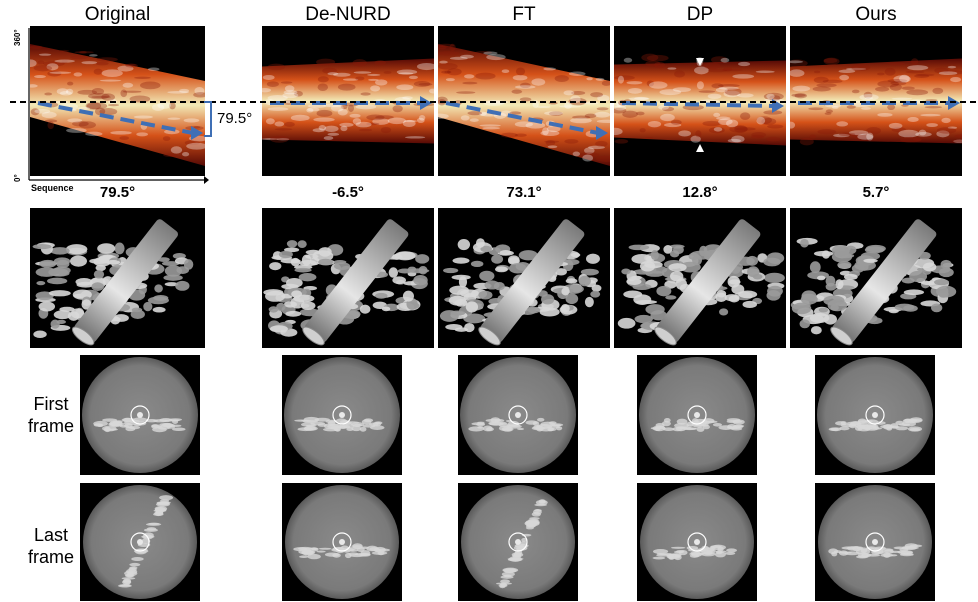 This screenshot has height=602, width=978. I want to click on render-original, so click(117, 278).